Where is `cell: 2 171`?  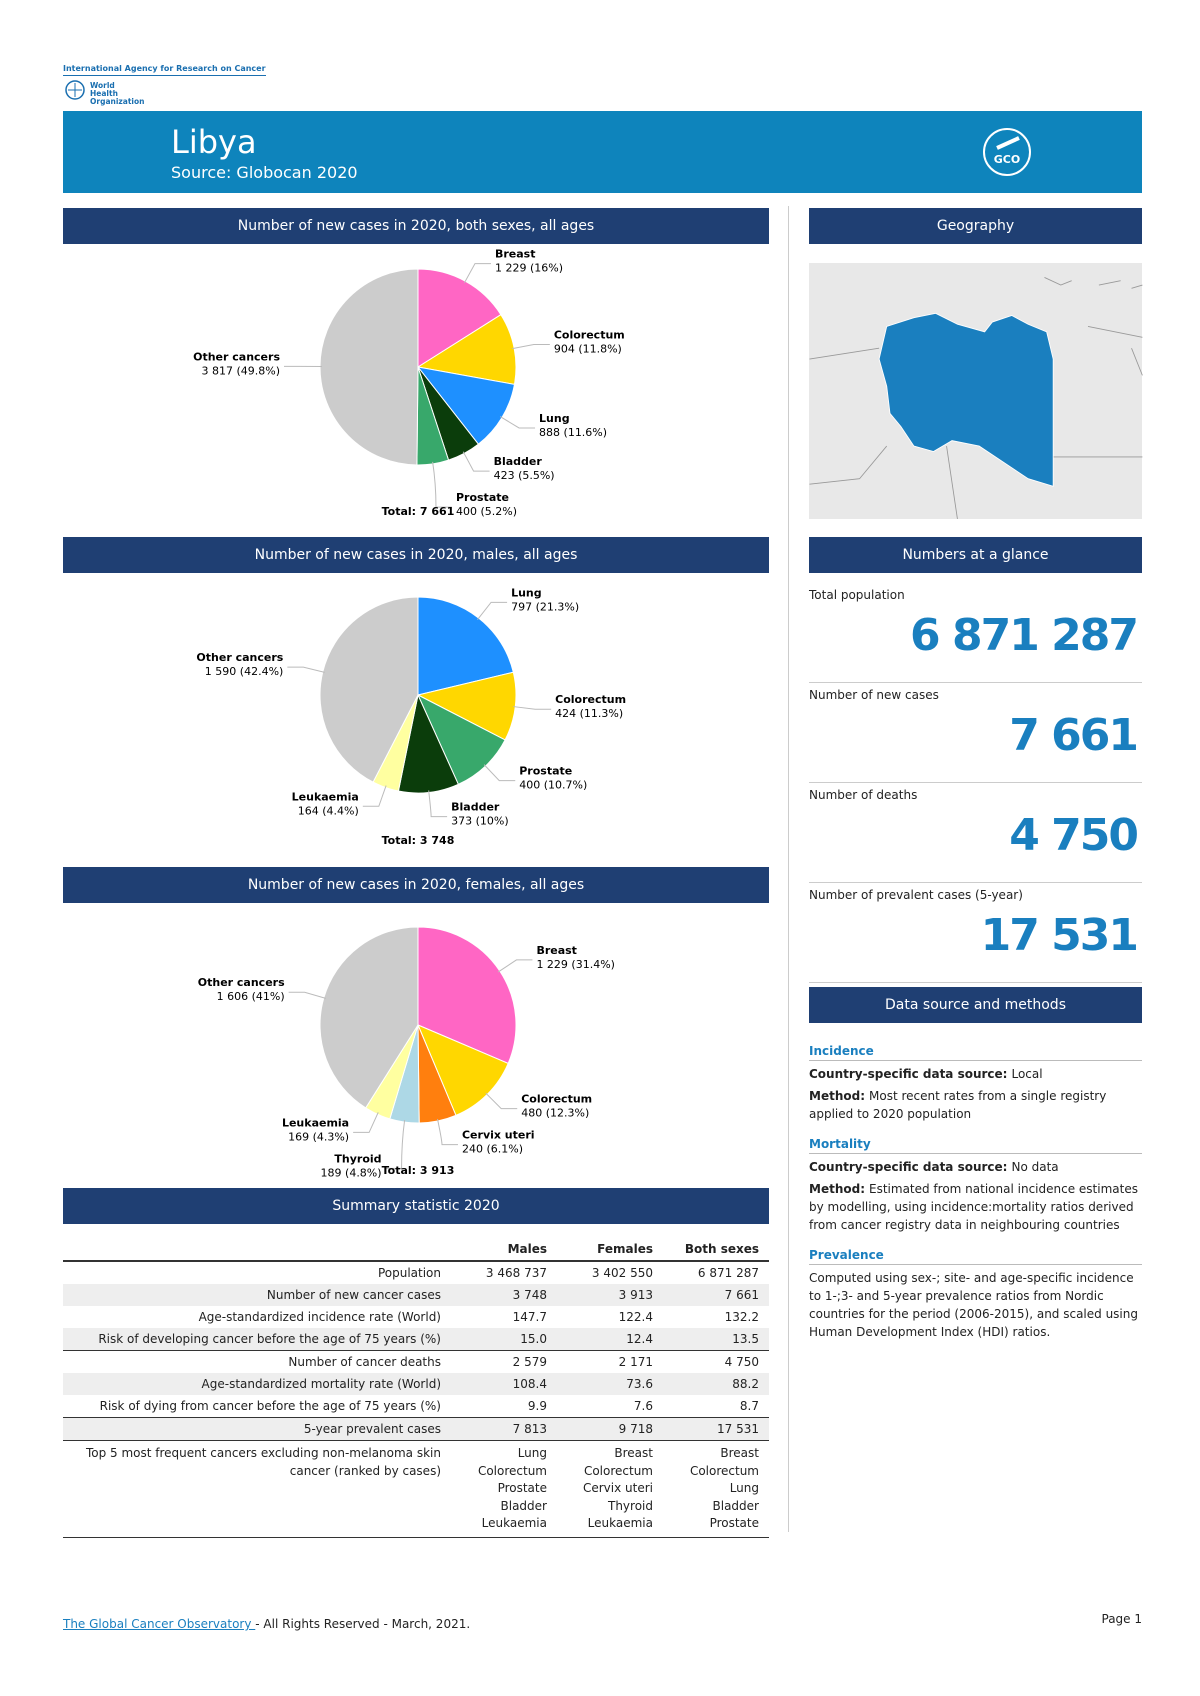 cell: 2 171 is located at coordinates (635, 1362).